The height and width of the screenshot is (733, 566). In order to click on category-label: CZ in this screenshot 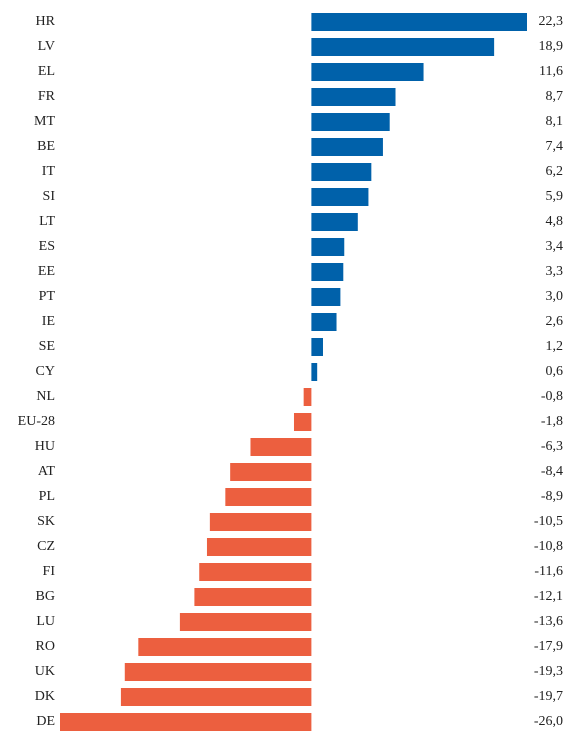, I will do `click(46, 546)`.